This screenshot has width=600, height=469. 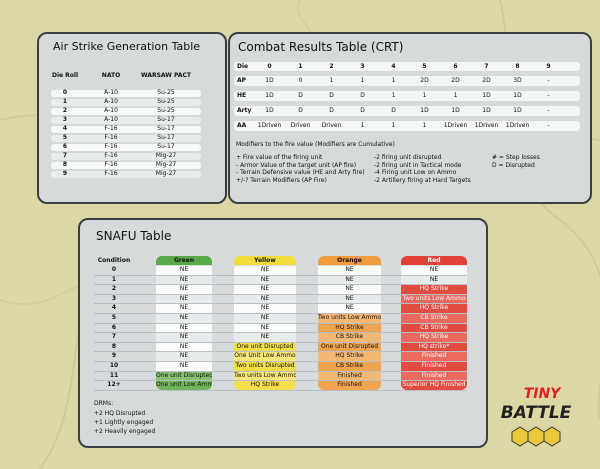 What do you see at coordinates (65, 137) in the screenshot?
I see `table-cell: 5` at bounding box center [65, 137].